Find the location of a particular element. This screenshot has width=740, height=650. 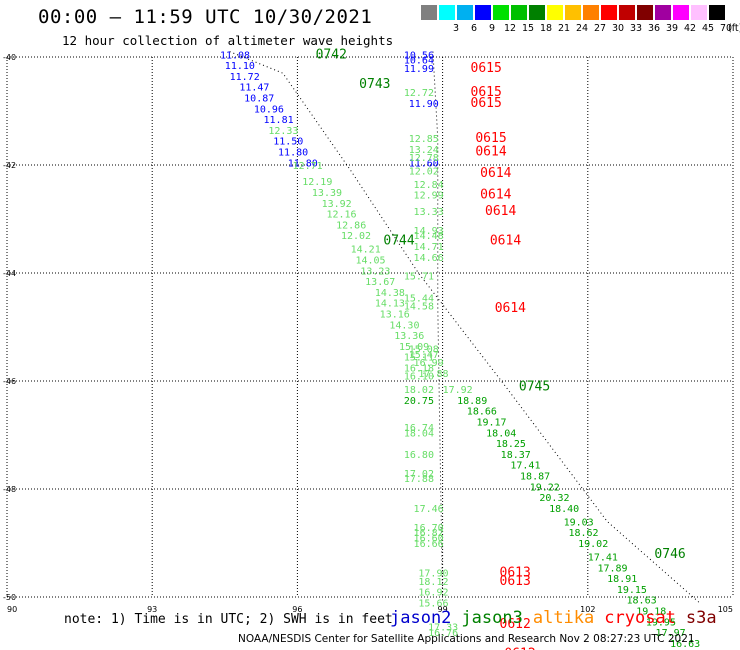

wave-height-value: 18.89 is located at coordinates (472, 401).